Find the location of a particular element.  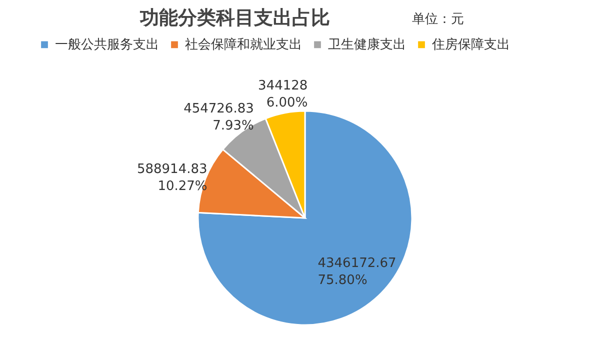

legend-label: 住房保障支出 is located at coordinates (470, 44).